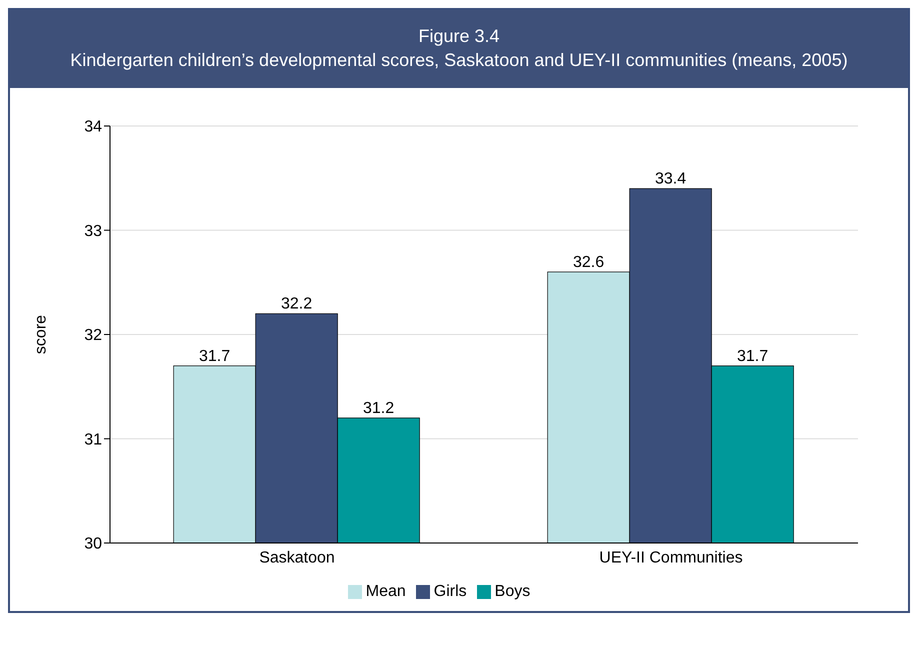 The height and width of the screenshot is (659, 918). Describe the element at coordinates (512, 591) in the screenshot. I see `legend-label: Boys` at that location.